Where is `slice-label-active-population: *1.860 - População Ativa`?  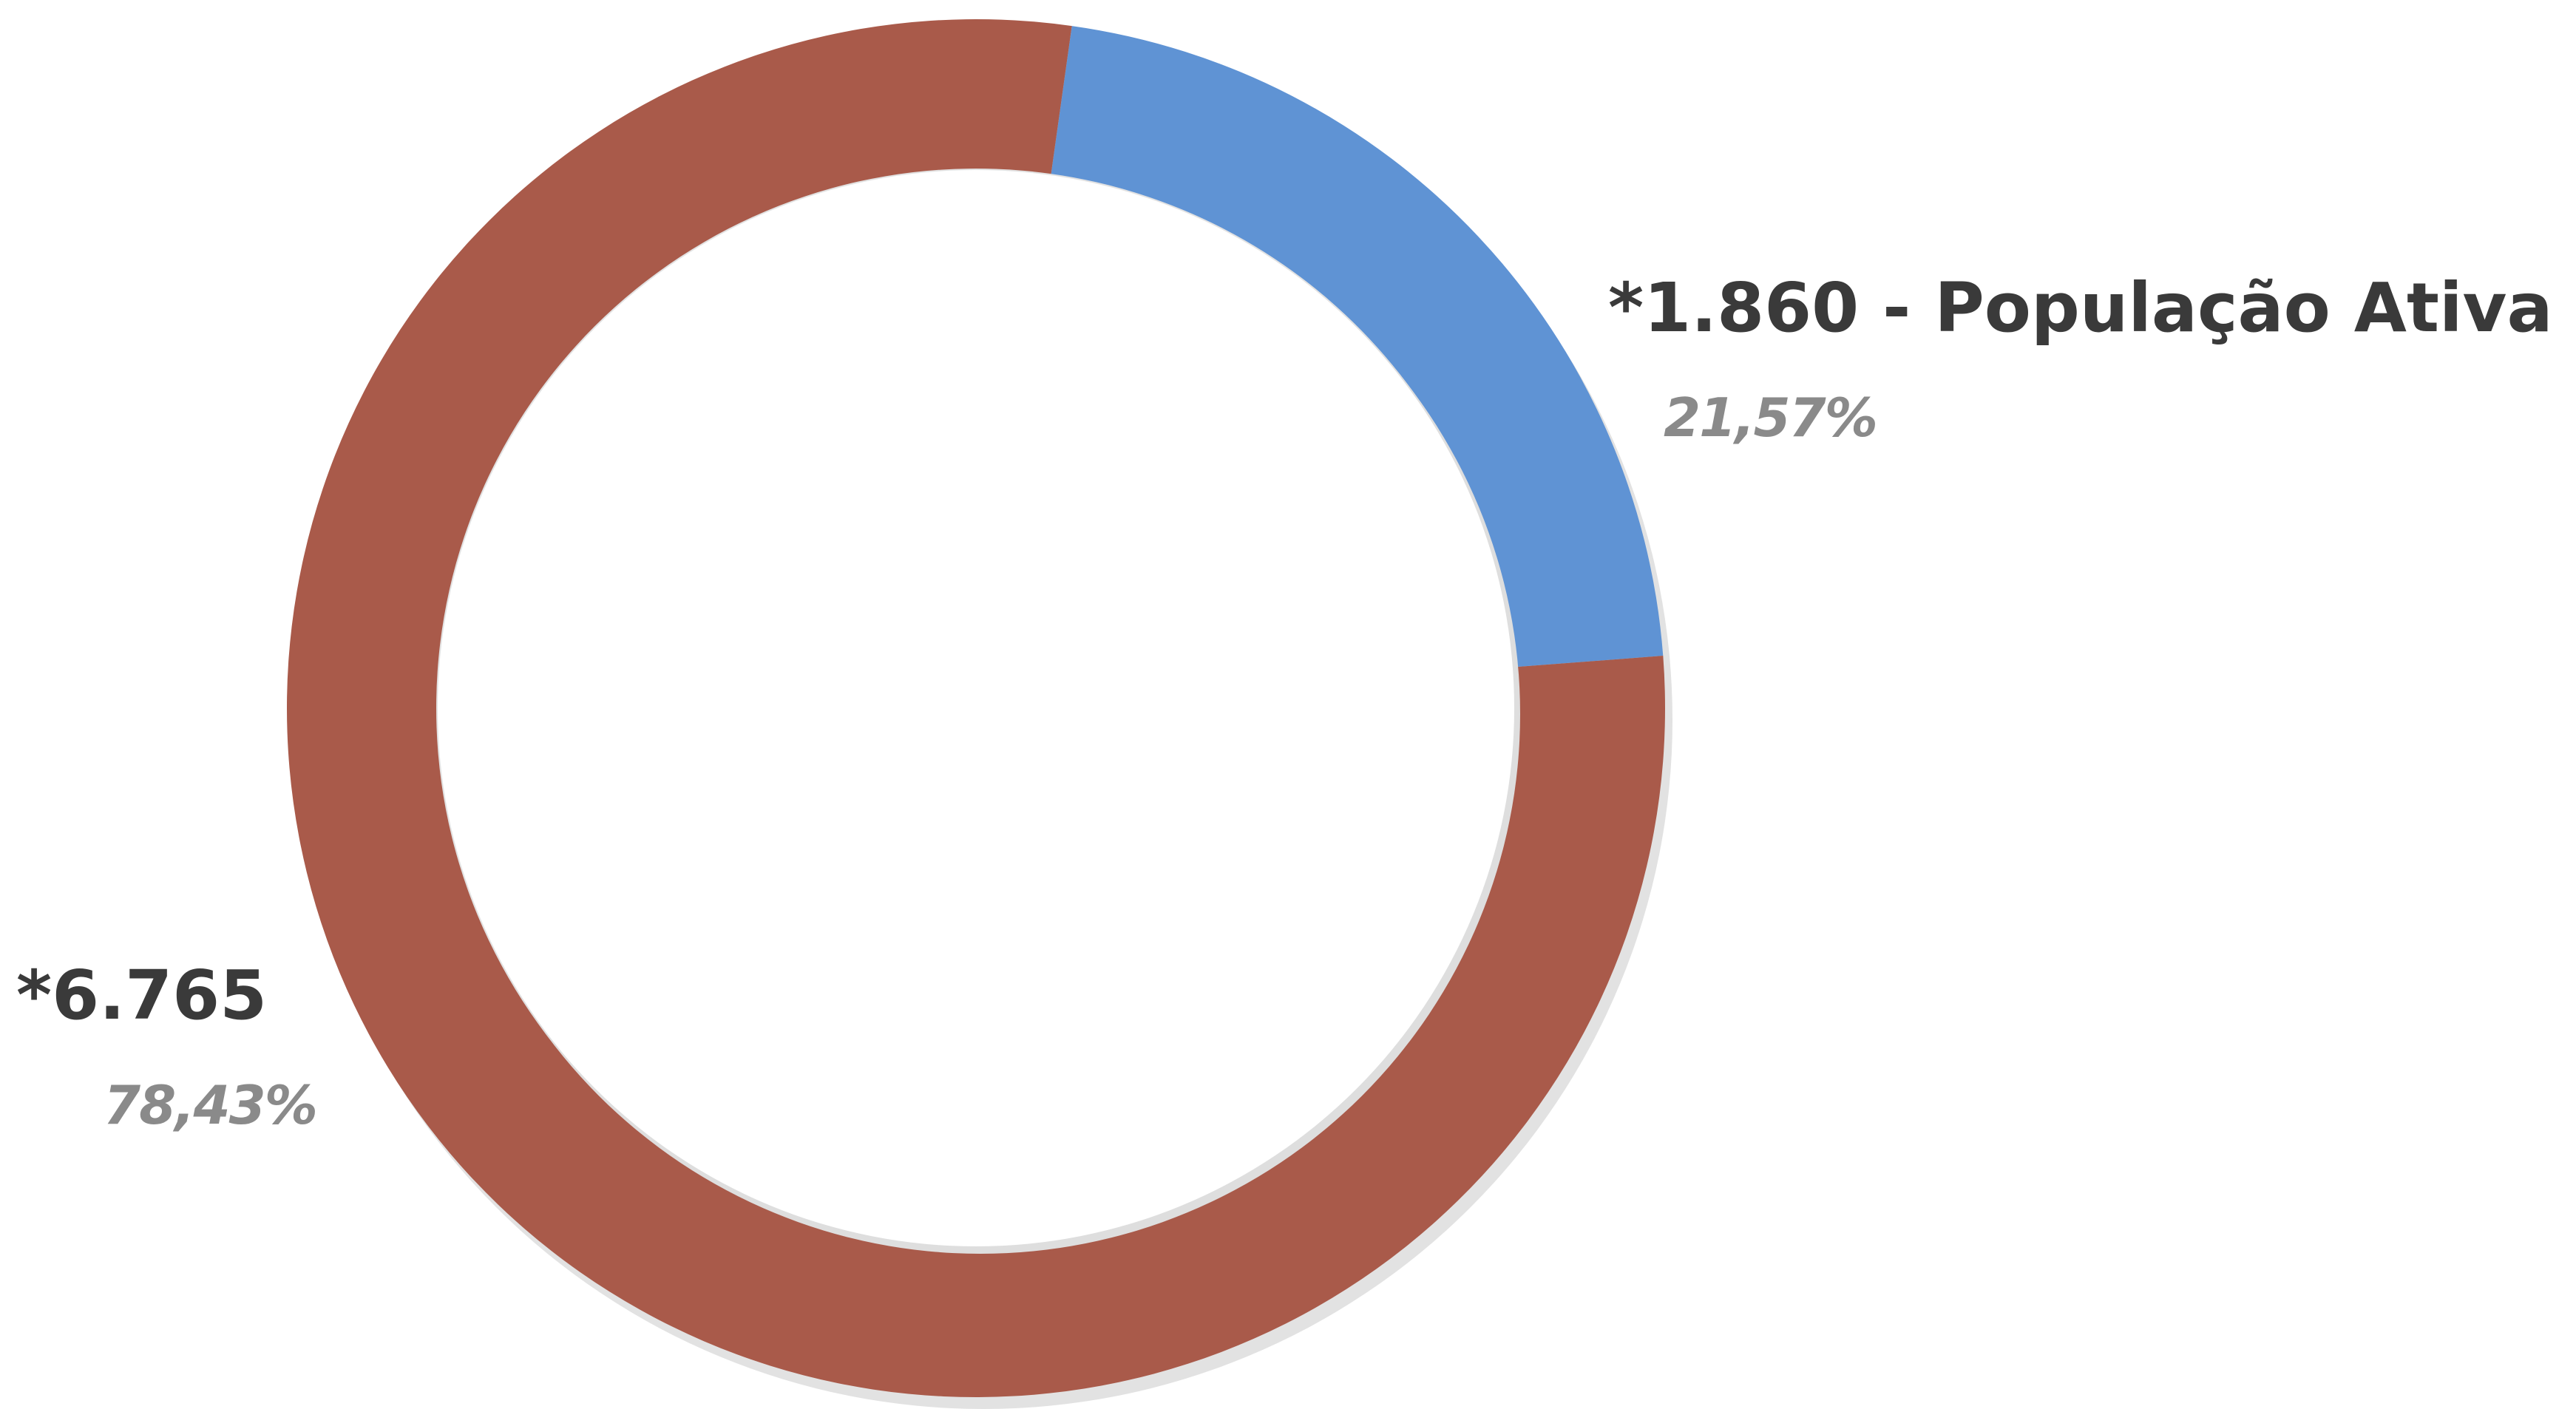 slice-label-active-population: *1.860 - População Ativa is located at coordinates (2080, 307).